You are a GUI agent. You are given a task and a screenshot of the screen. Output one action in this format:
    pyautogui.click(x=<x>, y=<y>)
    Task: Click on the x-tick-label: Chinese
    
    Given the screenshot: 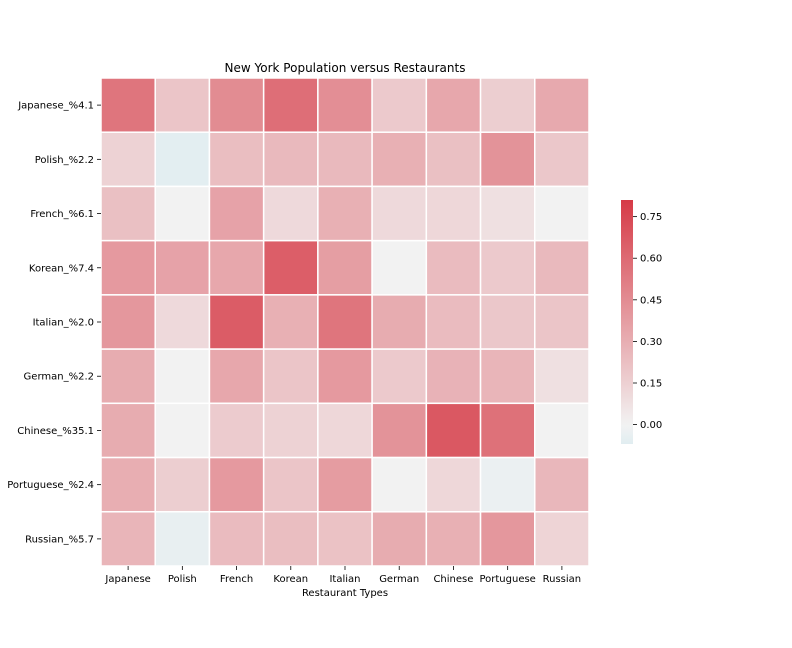 What is the action you would take?
    pyautogui.click(x=453, y=579)
    